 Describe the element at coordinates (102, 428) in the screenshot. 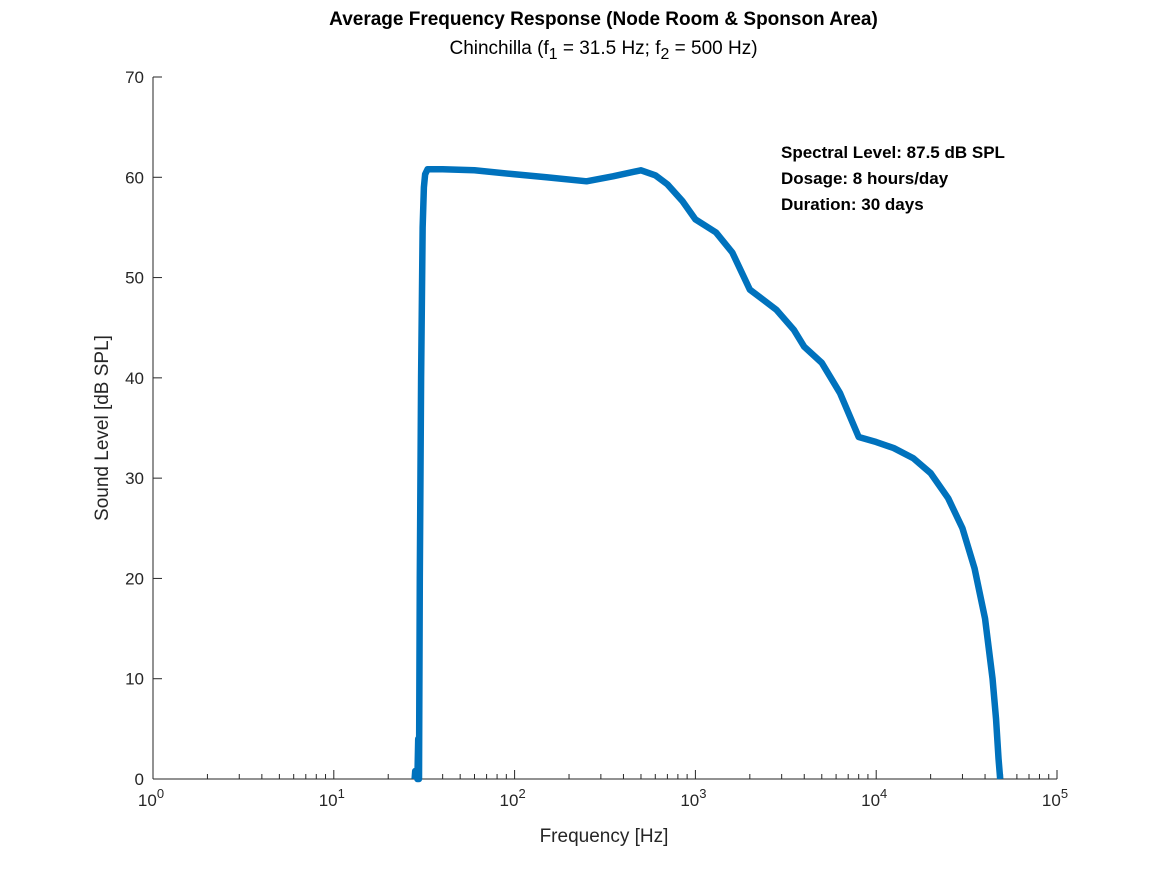

I see `y-axis-label: Sound Level [dB SPL]` at that location.